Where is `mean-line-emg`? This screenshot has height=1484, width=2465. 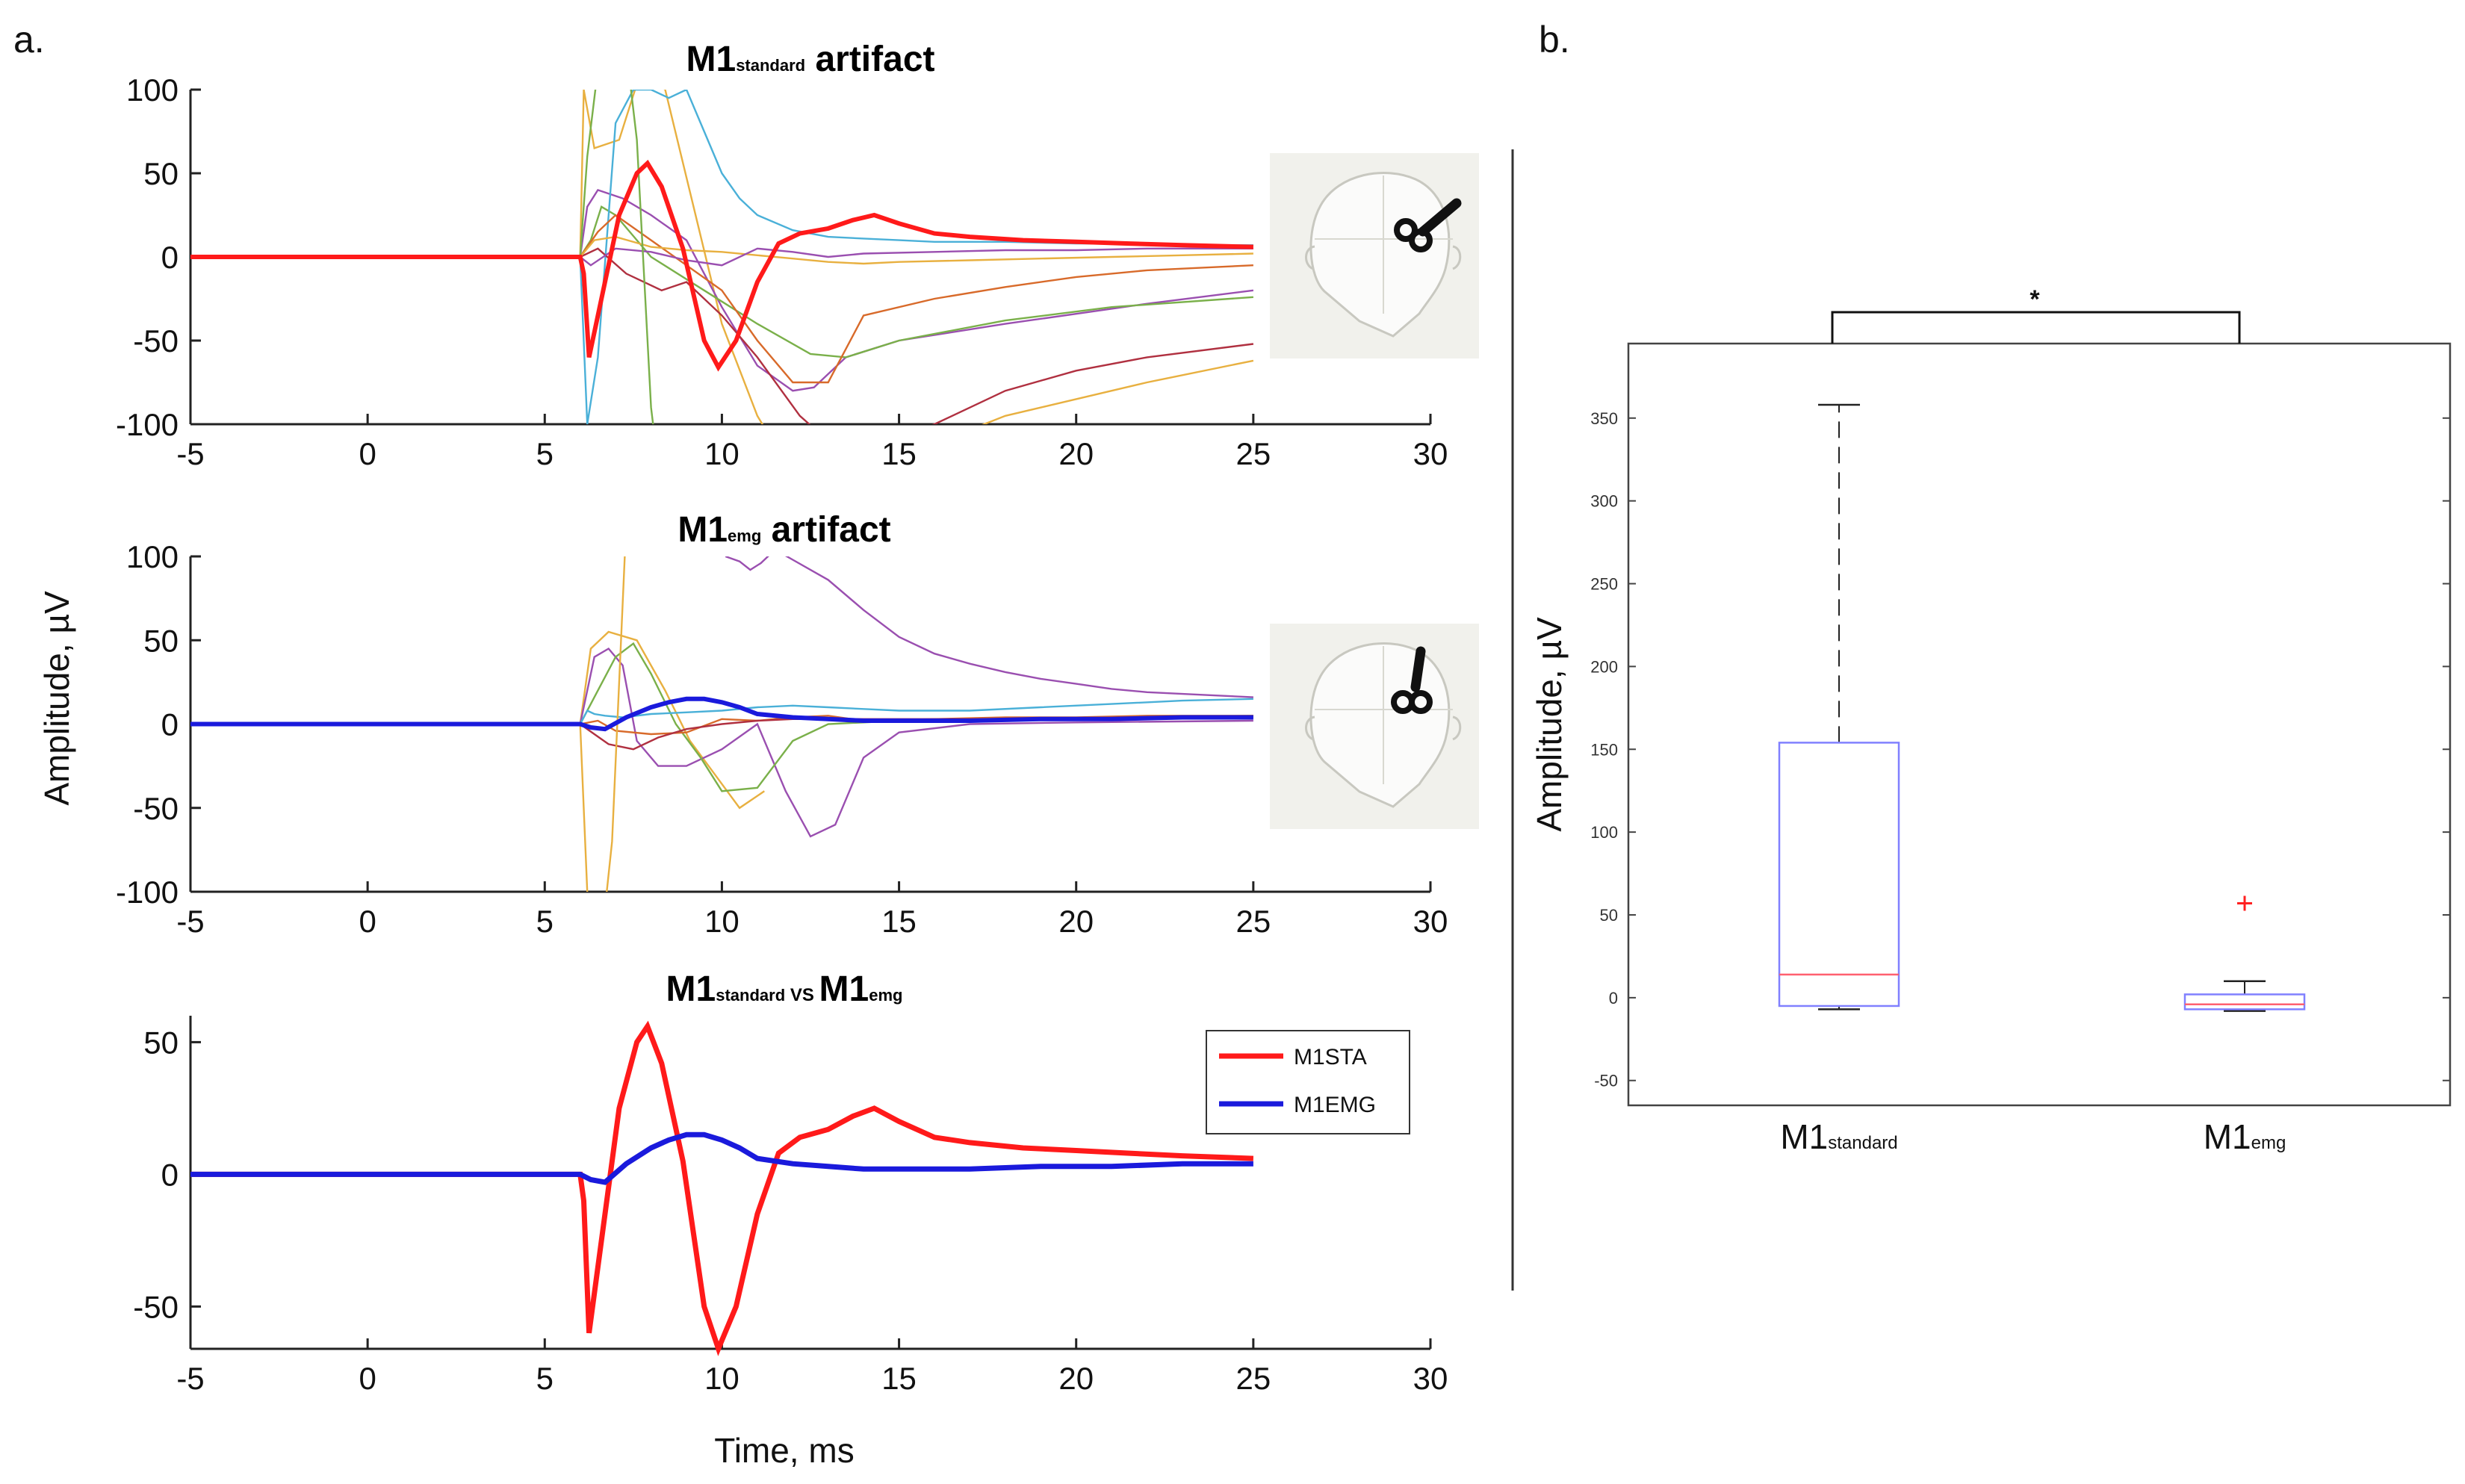
mean-line-emg is located at coordinates (721, 714).